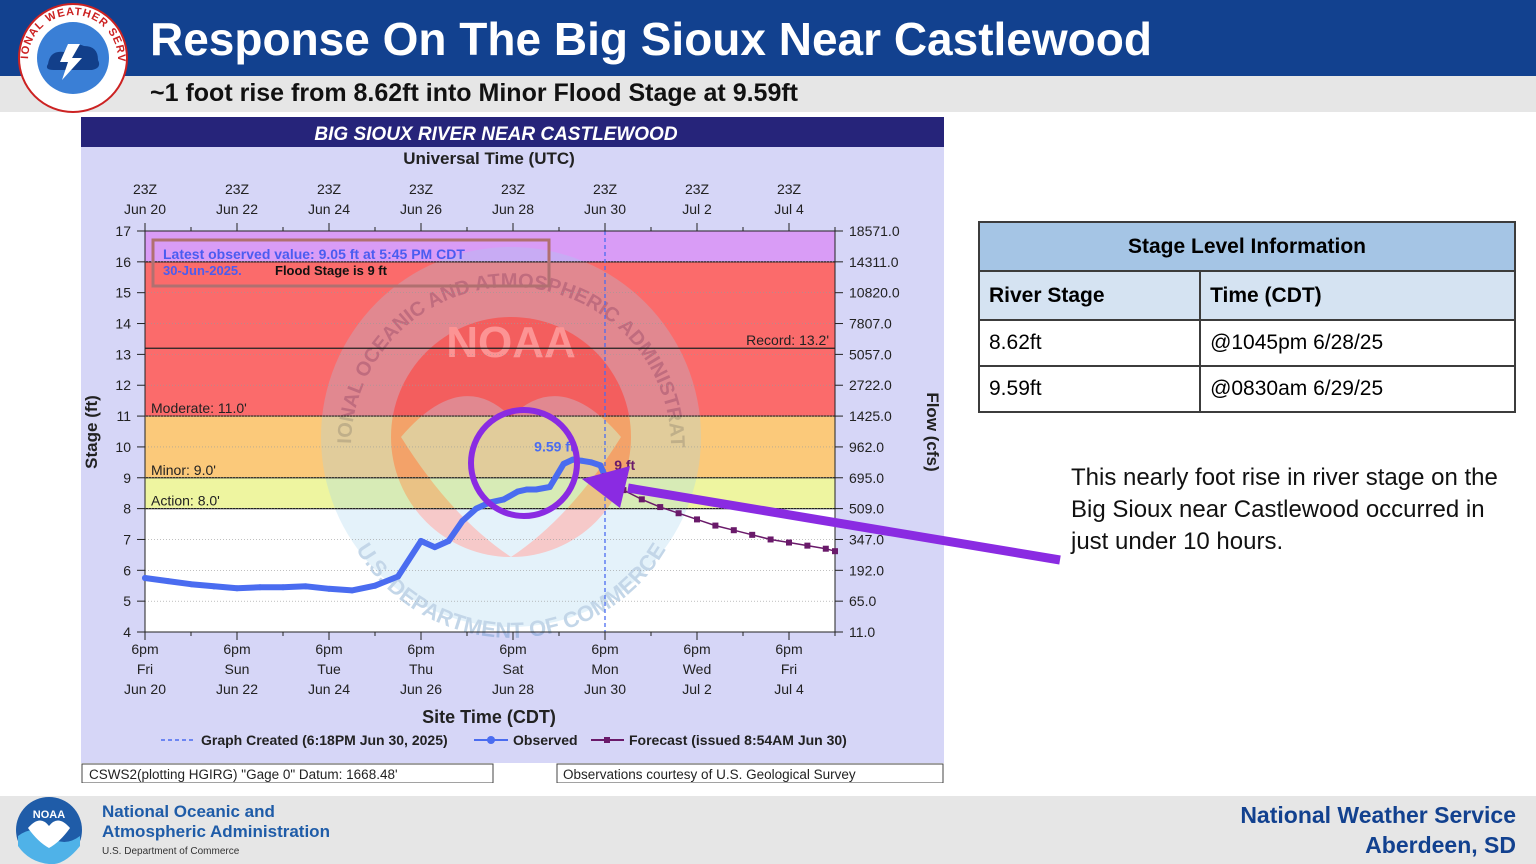 The width and height of the screenshot is (1536, 864). I want to click on y-axis-label: Stage (ft), so click(91, 432).